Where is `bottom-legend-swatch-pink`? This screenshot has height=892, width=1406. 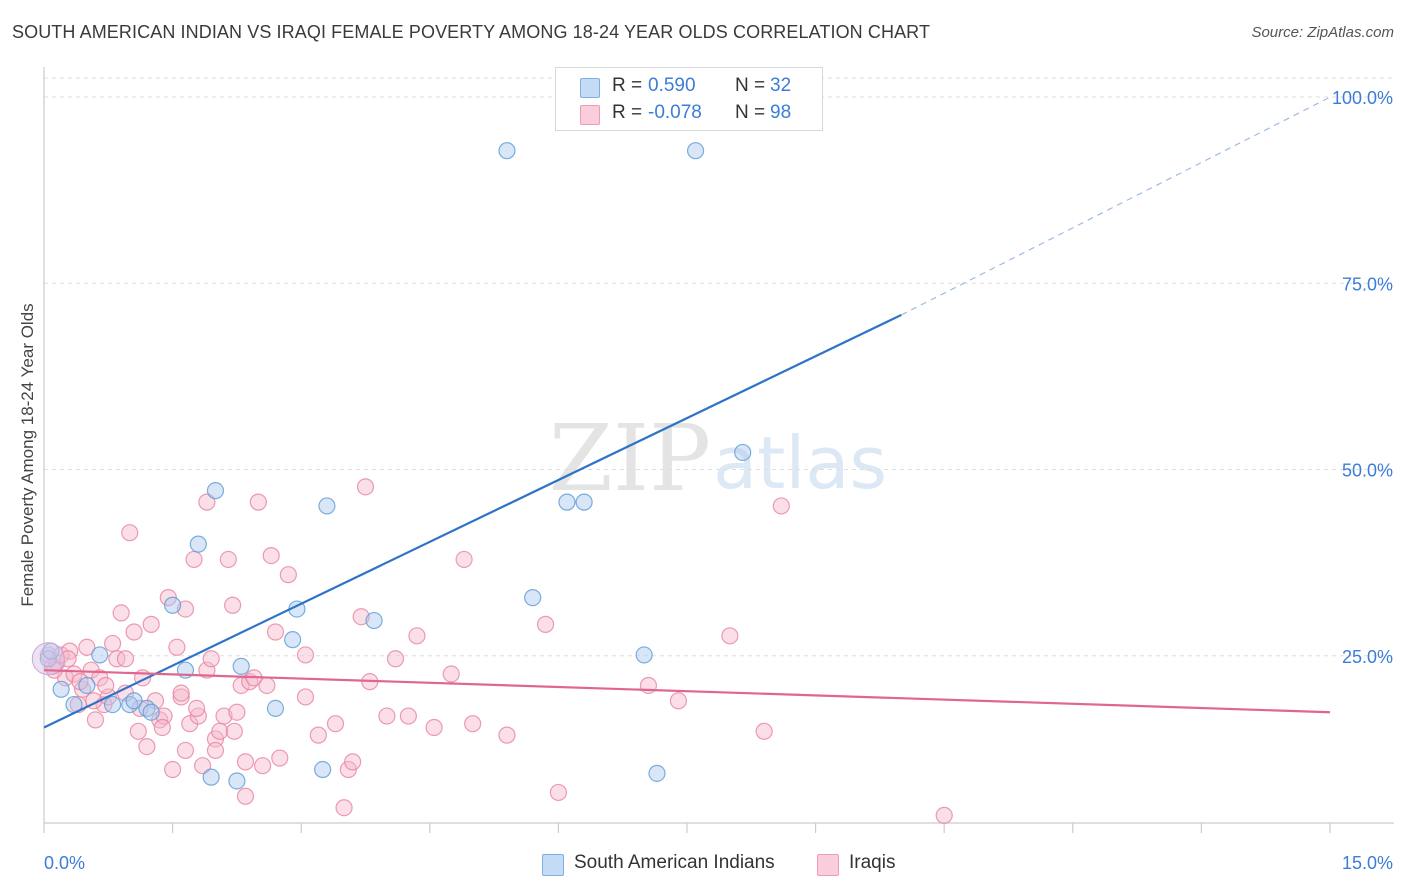 bottom-legend-swatch-pink is located at coordinates (828, 865).